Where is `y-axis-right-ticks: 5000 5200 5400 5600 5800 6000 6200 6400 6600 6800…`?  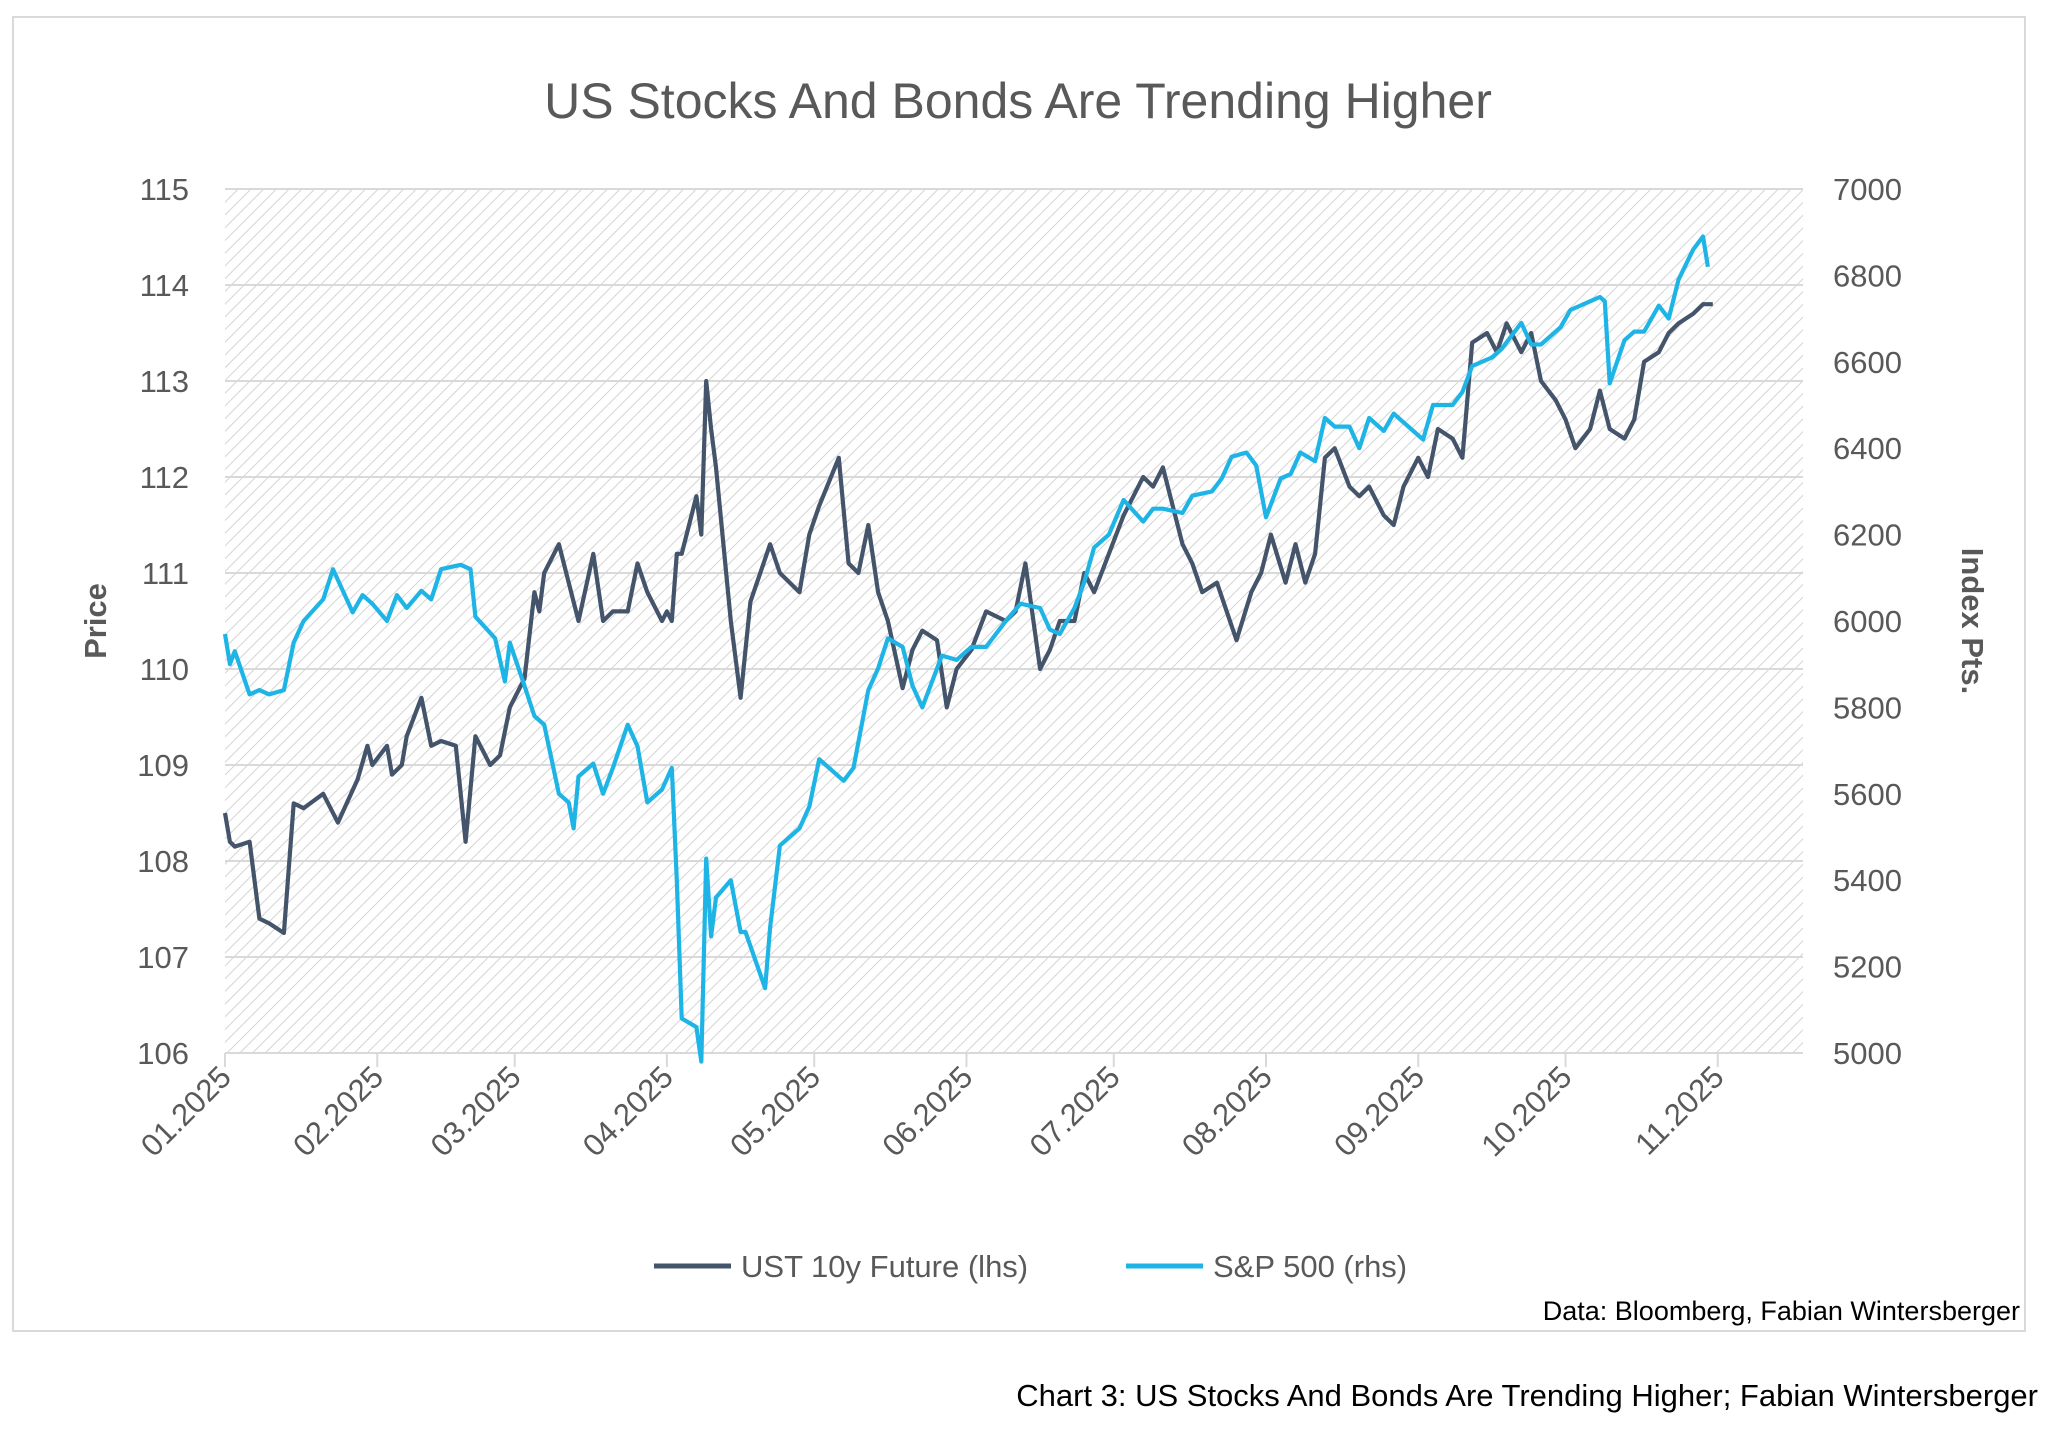 y-axis-right-ticks: 5000 5200 5400 5600 5800 6000 6200 6400 6600 6800… is located at coordinates (1867, 621).